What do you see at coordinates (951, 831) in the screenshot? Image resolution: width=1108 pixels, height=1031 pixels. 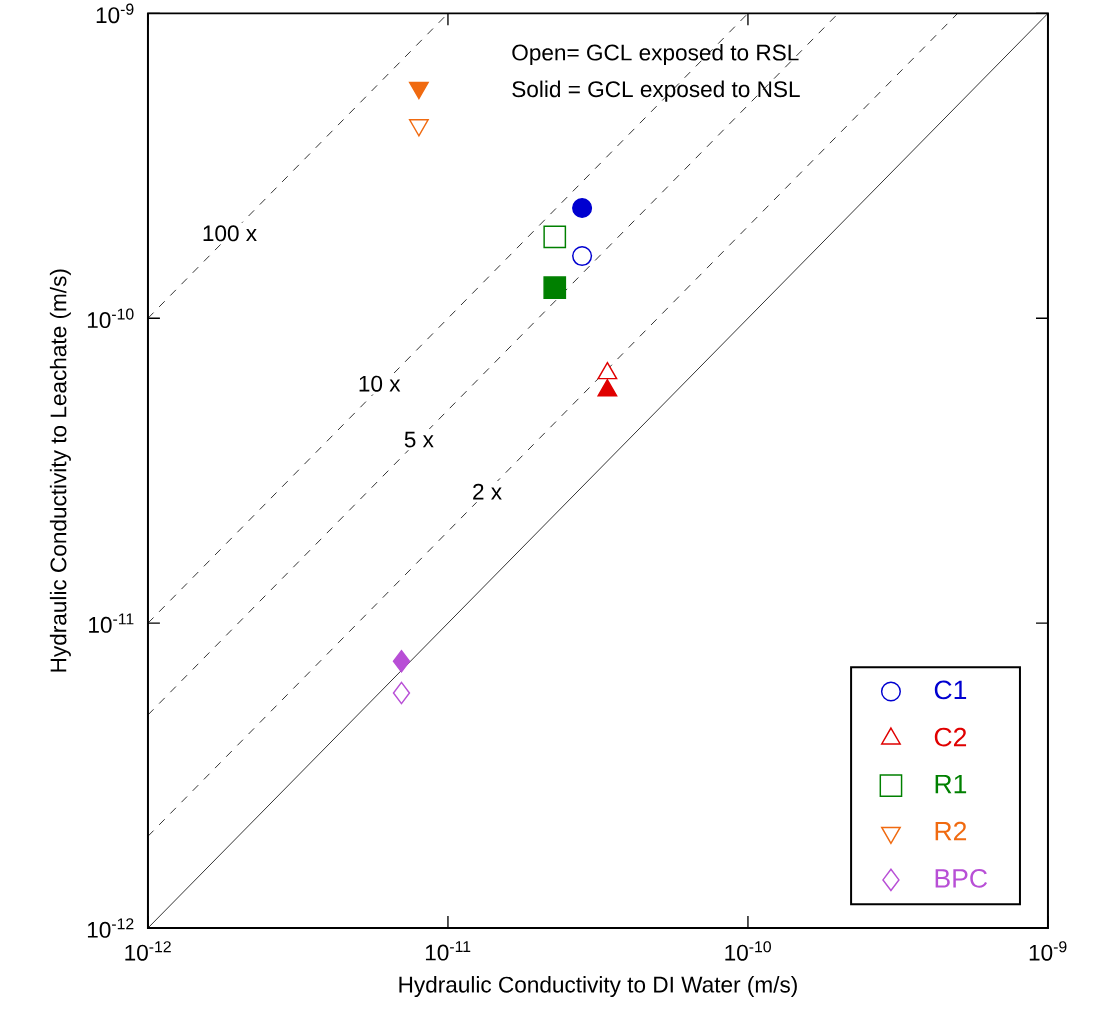 I see `legend-label: R2` at bounding box center [951, 831].